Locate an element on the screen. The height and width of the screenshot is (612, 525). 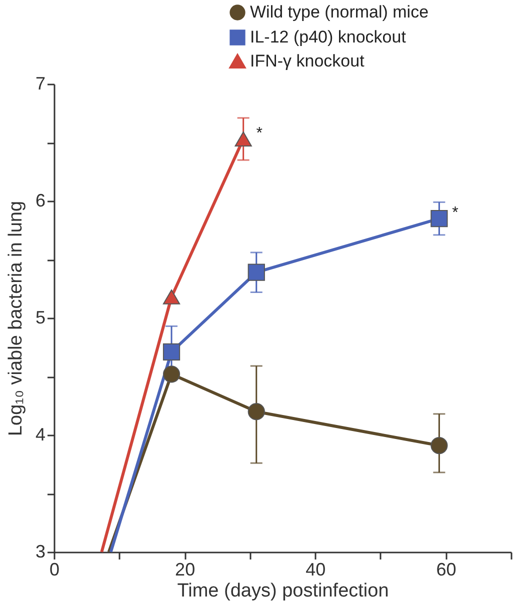
y-tick-label: 6 is located at coordinates (40, 200).